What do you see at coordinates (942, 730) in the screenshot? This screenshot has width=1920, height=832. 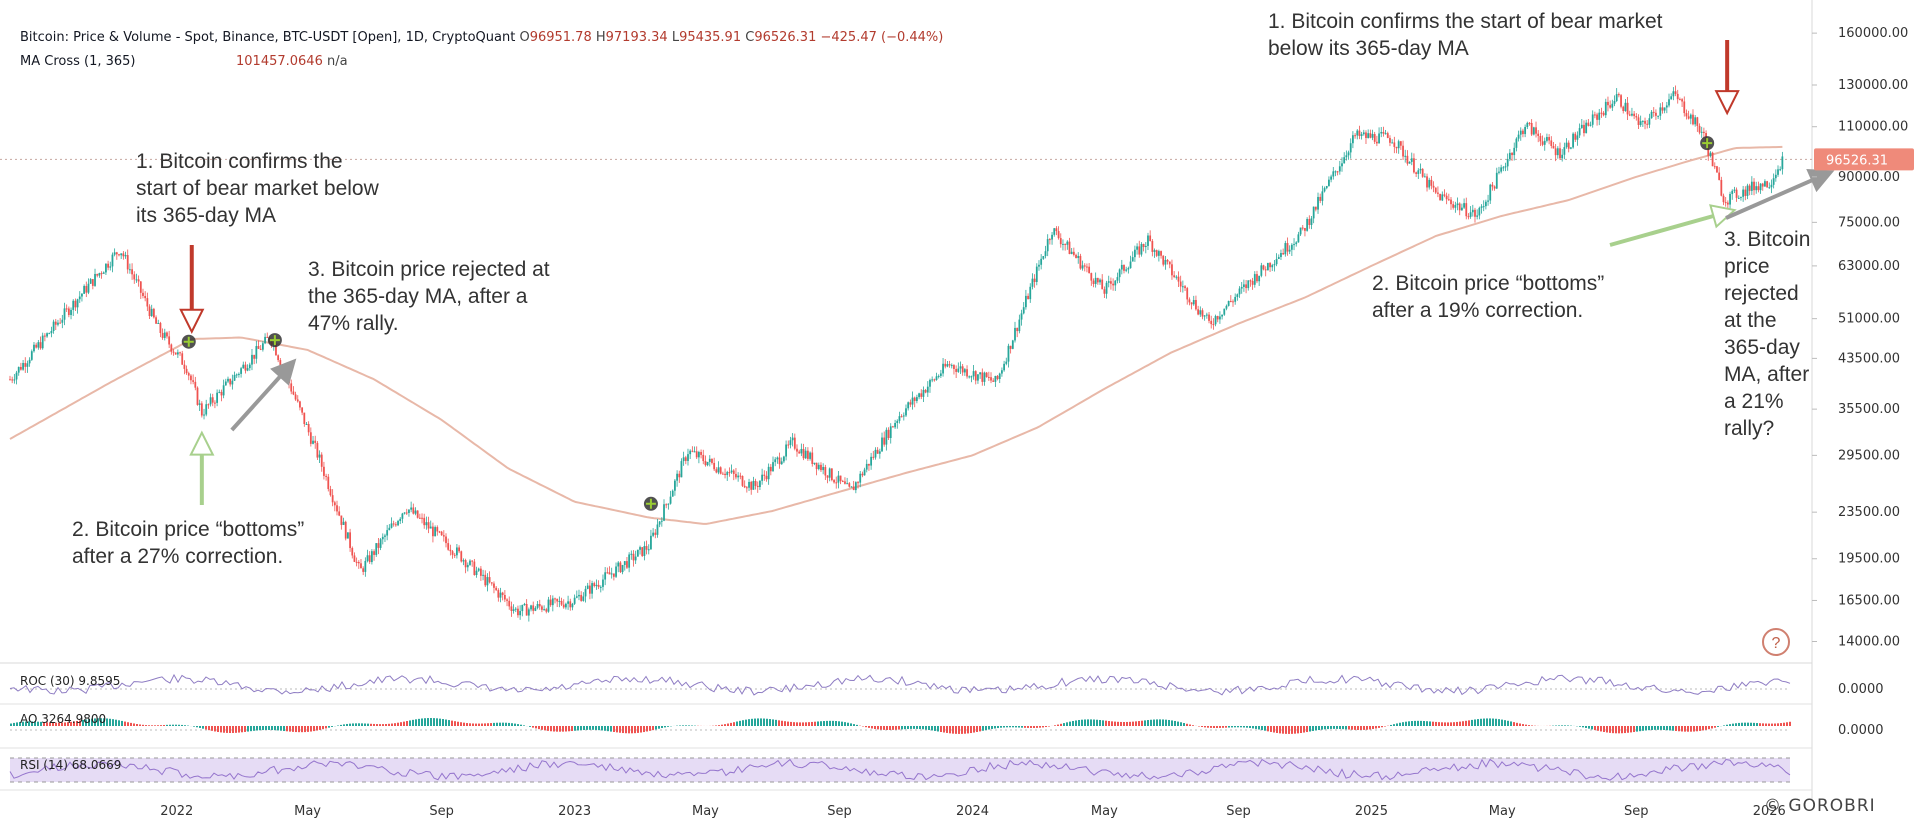 I see `pane-ao: AO 3264.9800 0.0000` at bounding box center [942, 730].